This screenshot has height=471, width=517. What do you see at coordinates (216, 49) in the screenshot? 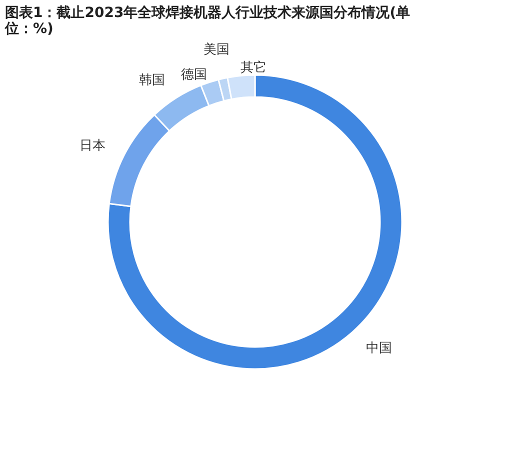
I see `slice-label: 美国` at bounding box center [216, 49].